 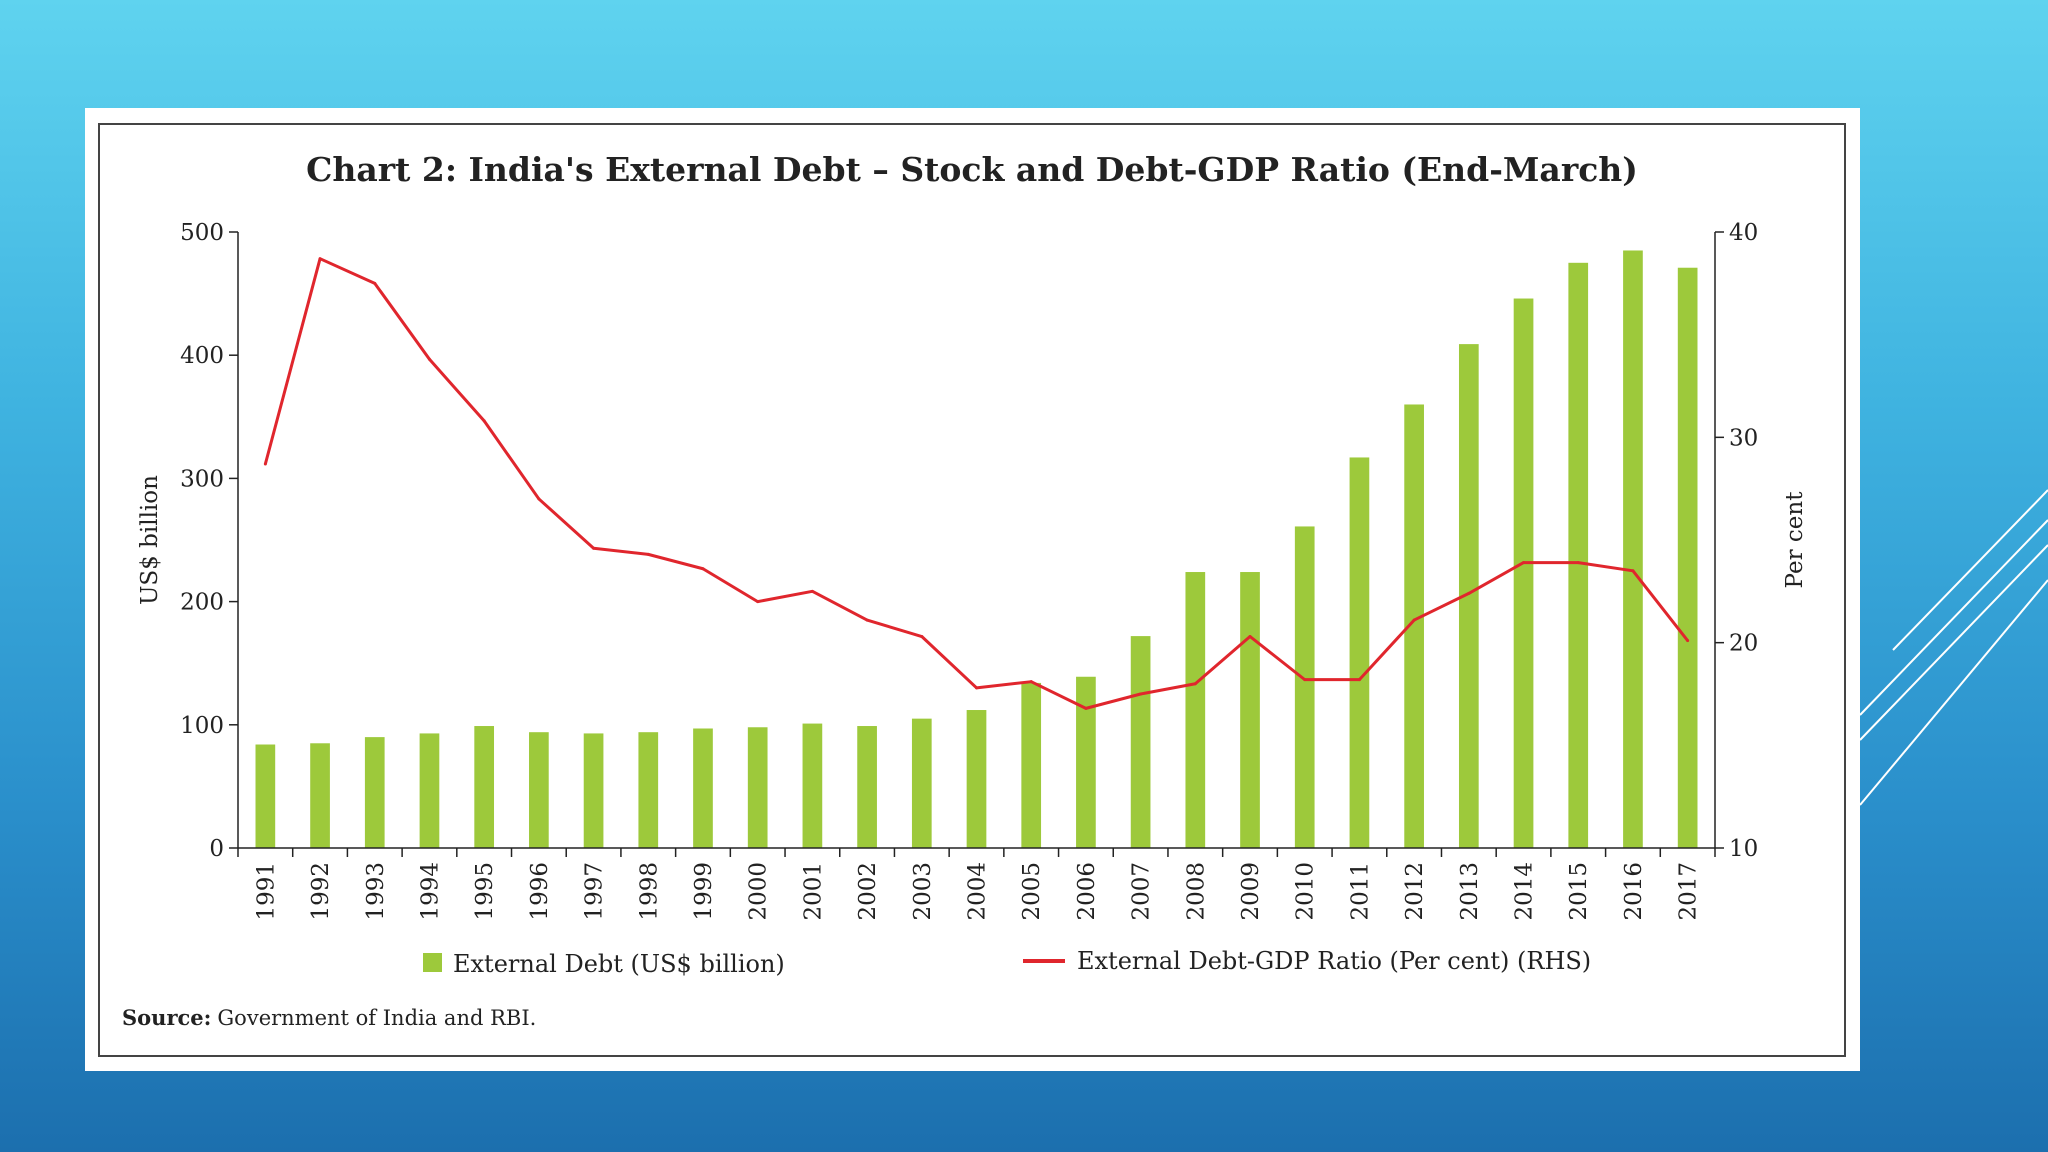 I want to click on x-tick-label: 2004, so click(x=978, y=891).